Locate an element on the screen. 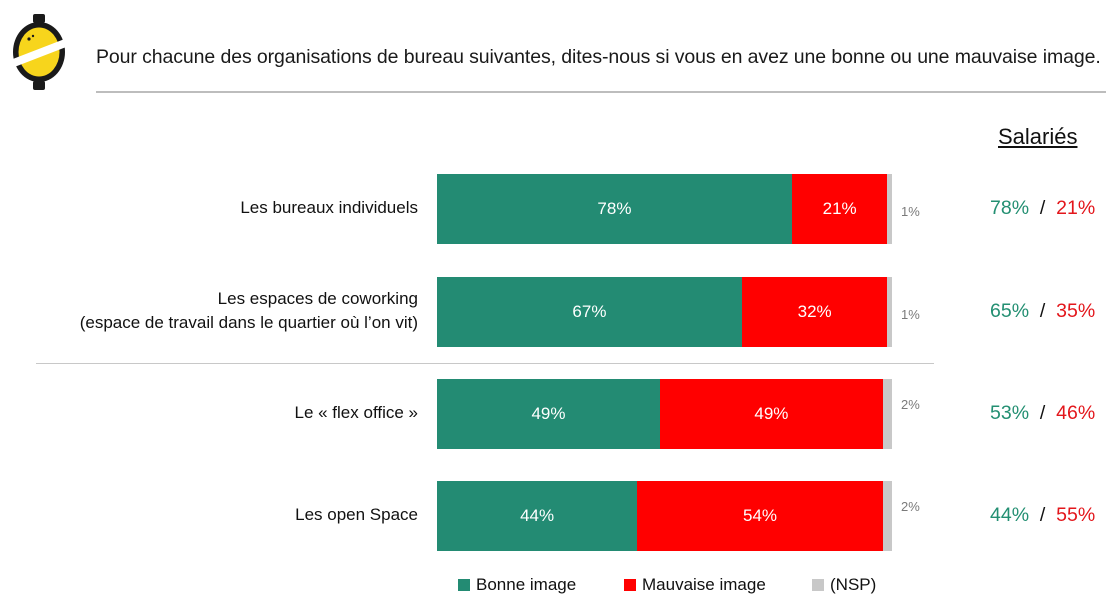 The image size is (1106, 606). salaries-value: 78% / 21% is located at coordinates (1042, 208).